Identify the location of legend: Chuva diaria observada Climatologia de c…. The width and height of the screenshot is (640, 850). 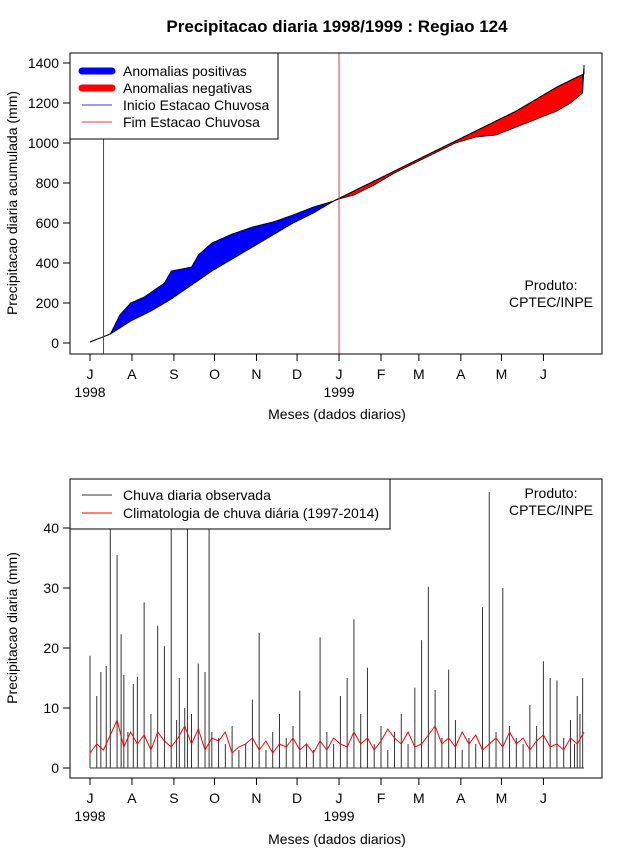
(230, 504).